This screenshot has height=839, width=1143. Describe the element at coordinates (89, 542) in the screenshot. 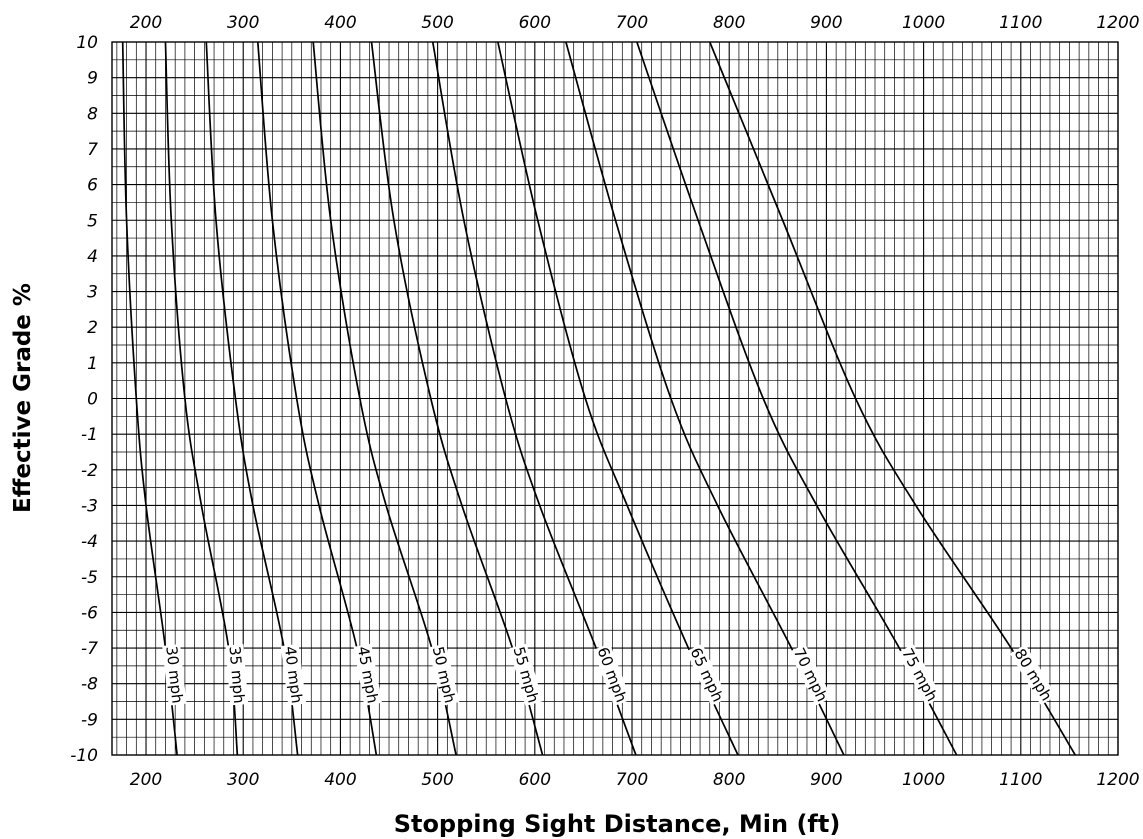

I see `y-tick-label: -4` at that location.